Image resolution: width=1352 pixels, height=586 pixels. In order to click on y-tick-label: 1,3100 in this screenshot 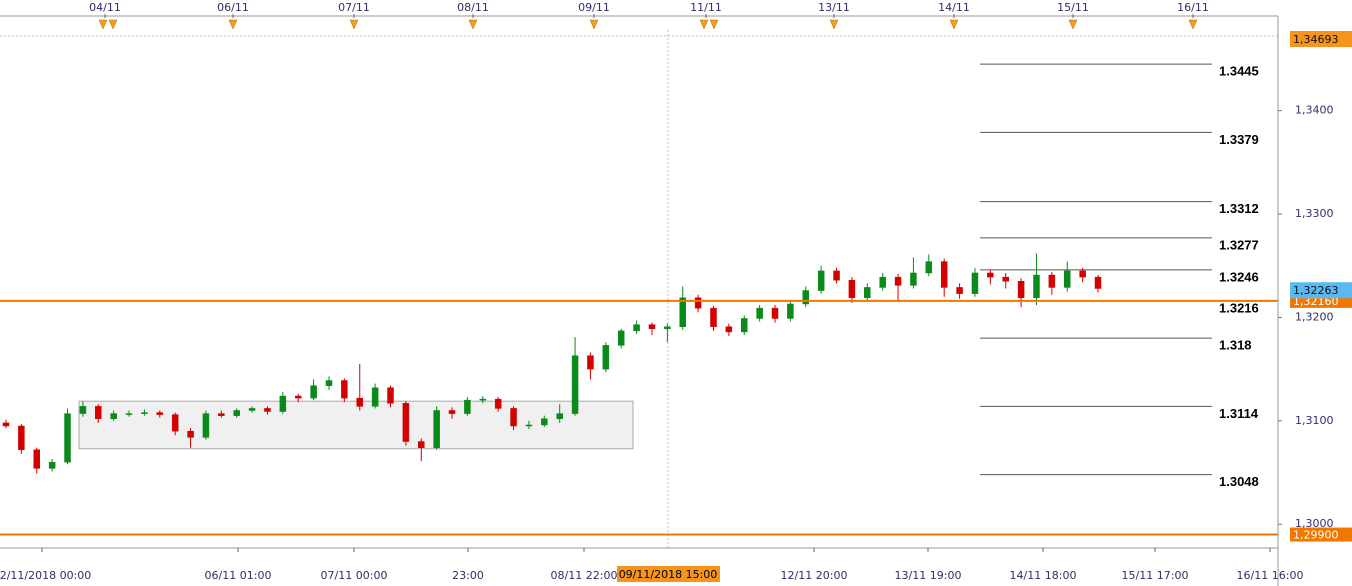, I will do `click(1314, 420)`.